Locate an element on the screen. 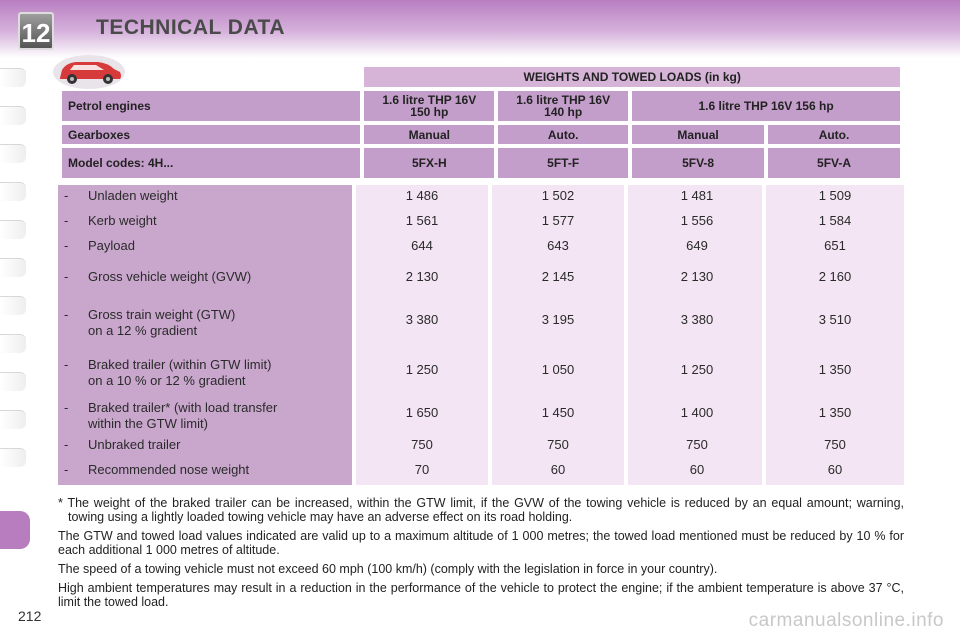 The width and height of the screenshot is (960, 640). value-cell: 2 130 is located at coordinates (697, 276).